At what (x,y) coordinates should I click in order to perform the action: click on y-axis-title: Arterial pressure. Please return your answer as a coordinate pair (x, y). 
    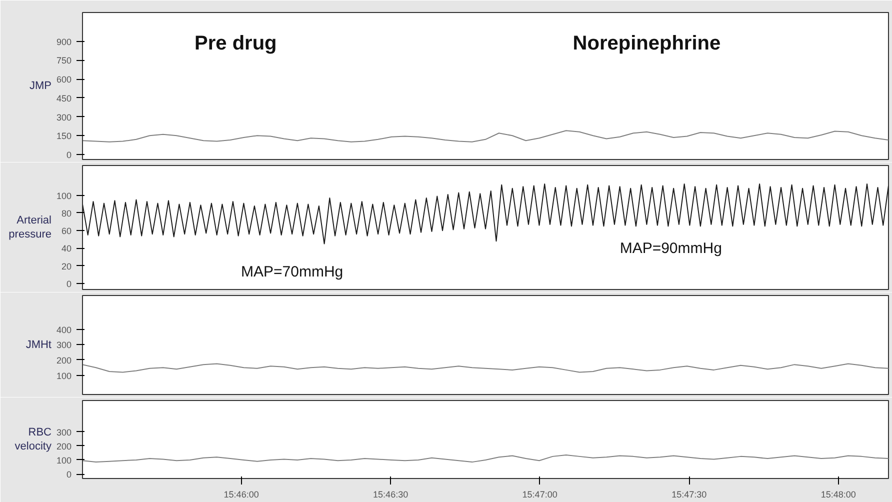
    Looking at the image, I should click on (30, 227).